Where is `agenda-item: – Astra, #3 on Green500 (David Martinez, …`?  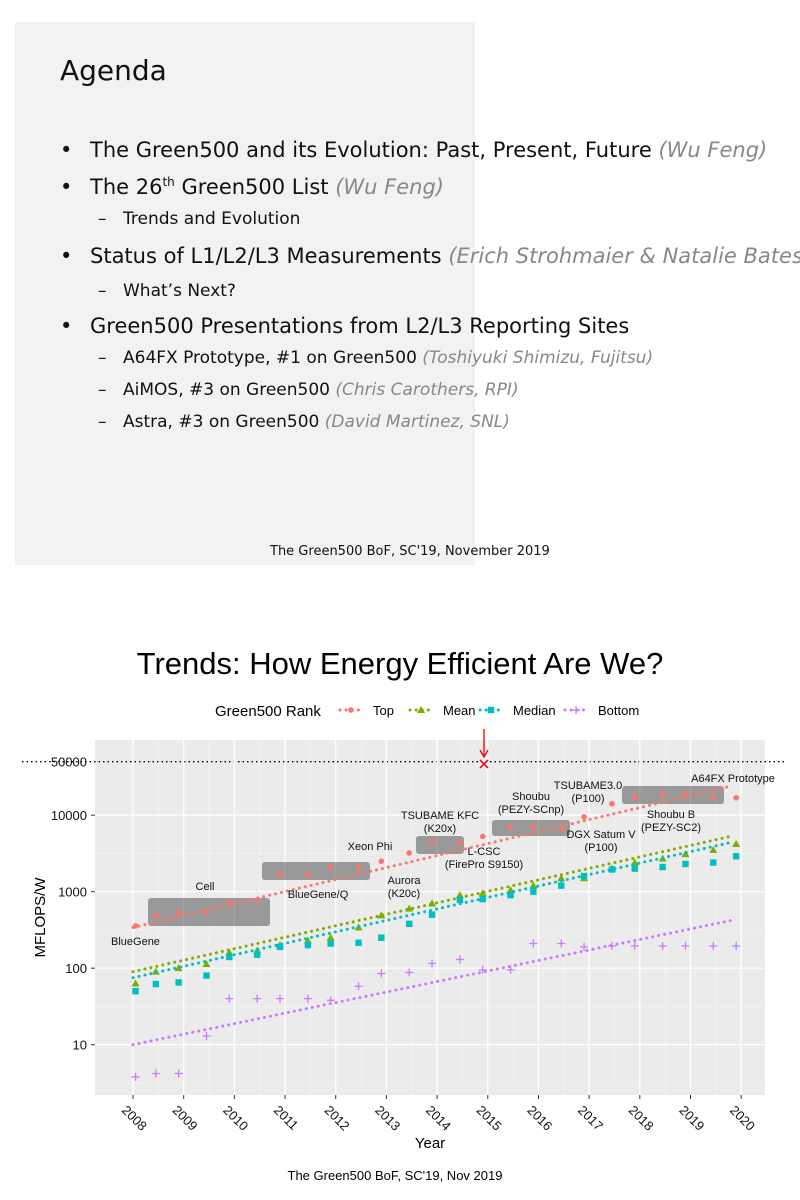 agenda-item: – Astra, #3 on Green500 (David Martinez, … is located at coordinates (304, 422).